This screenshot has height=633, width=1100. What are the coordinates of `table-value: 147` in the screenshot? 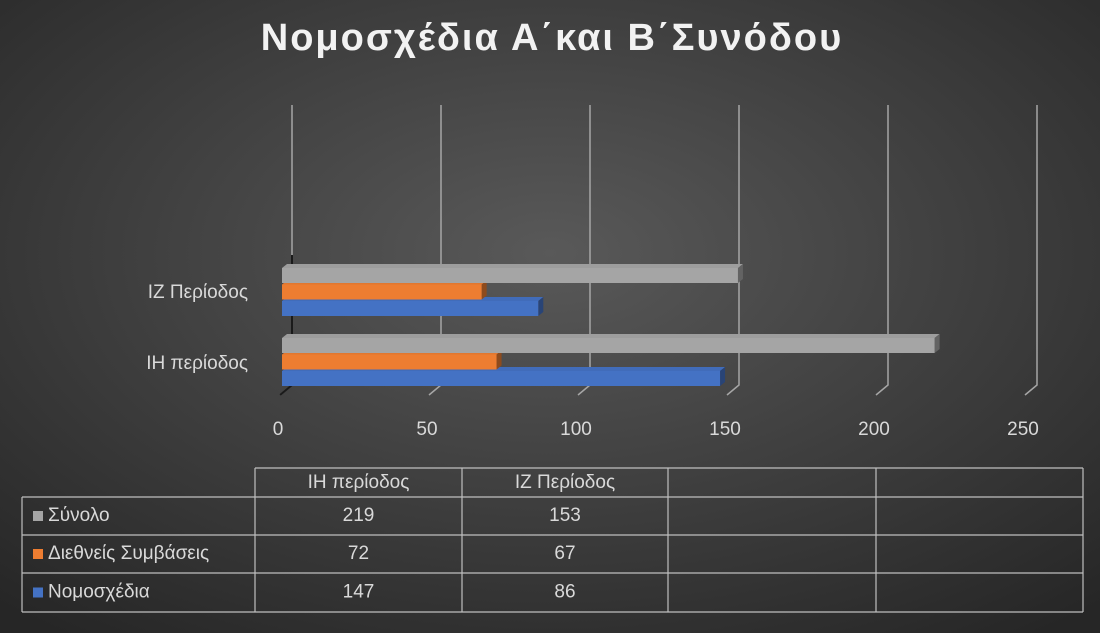 It's located at (359, 592).